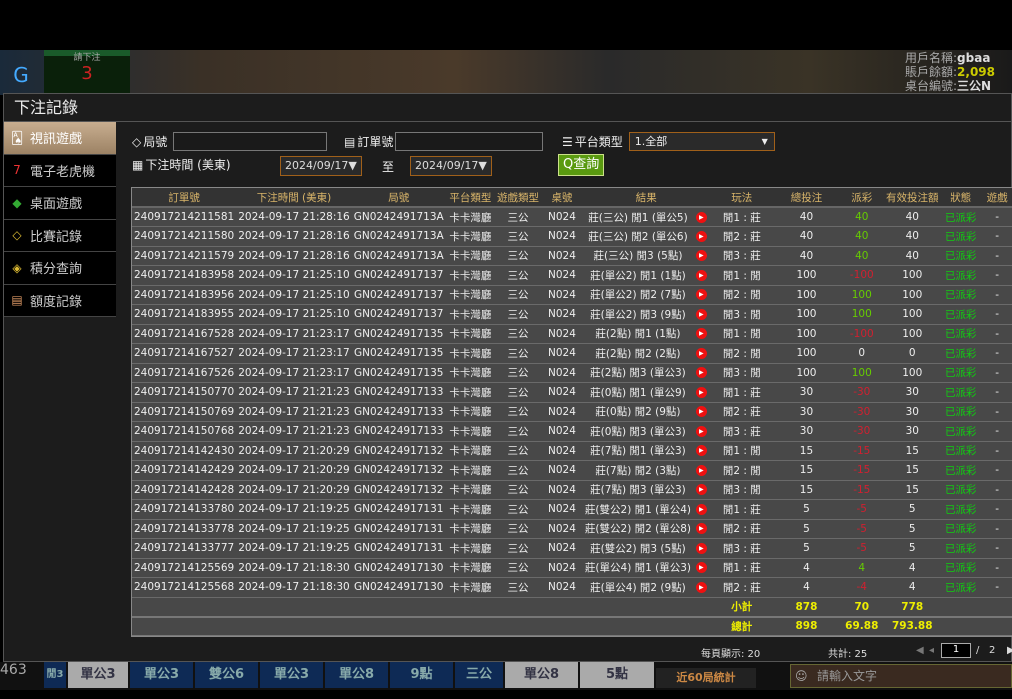  What do you see at coordinates (646, 198) in the screenshot?
I see `column-header: 結果` at bounding box center [646, 198].